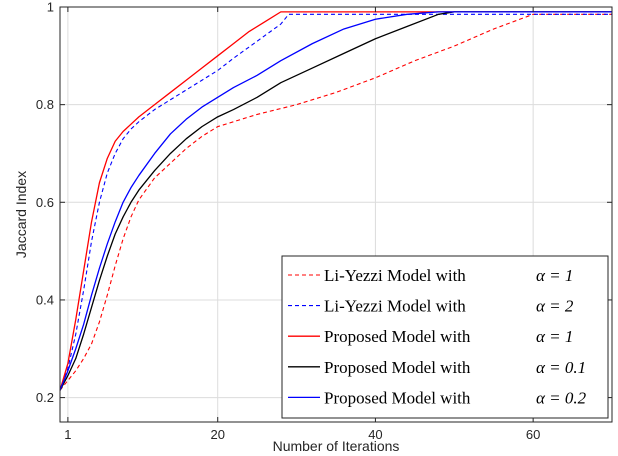 This screenshot has height=456, width=618. I want to click on legend-alpha-2: α = 2, so click(555, 306).